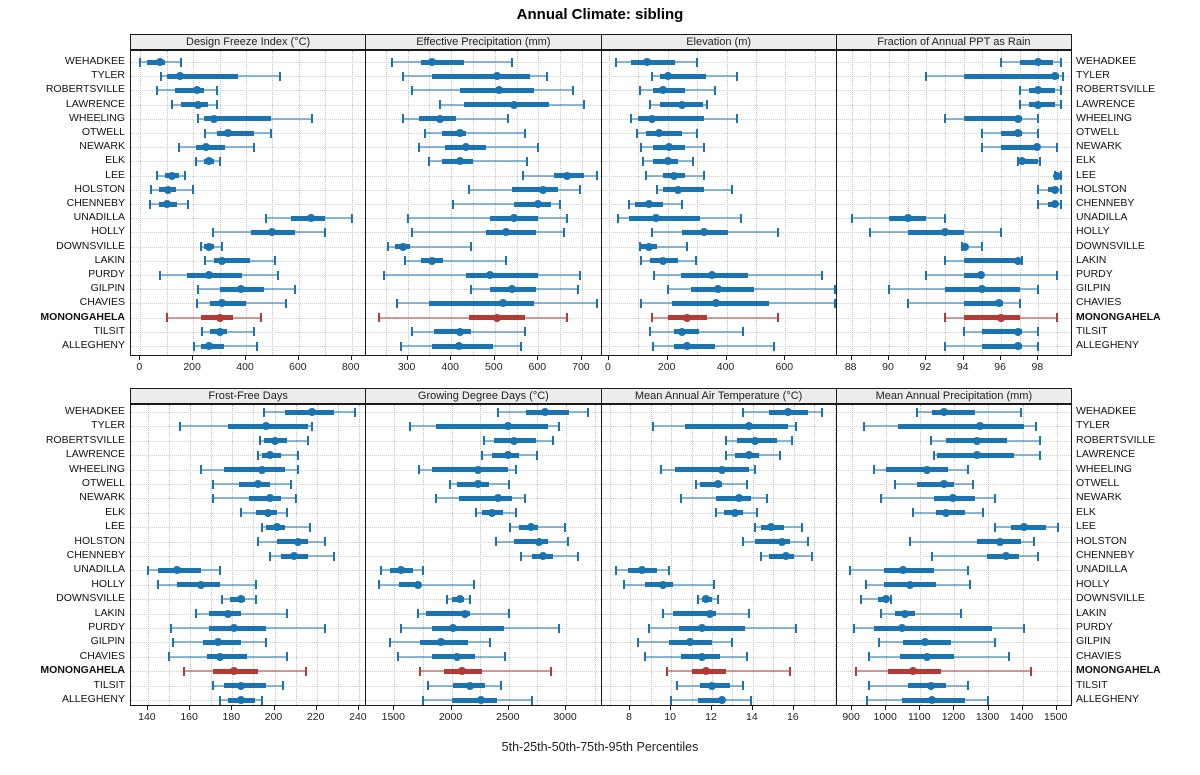 This screenshot has height=775, width=1200. What do you see at coordinates (953, 42) in the screenshot?
I see `panel-header-fraction-of-annual-ppt-as-rain: Fraction of Annual PPT as Rain` at bounding box center [953, 42].